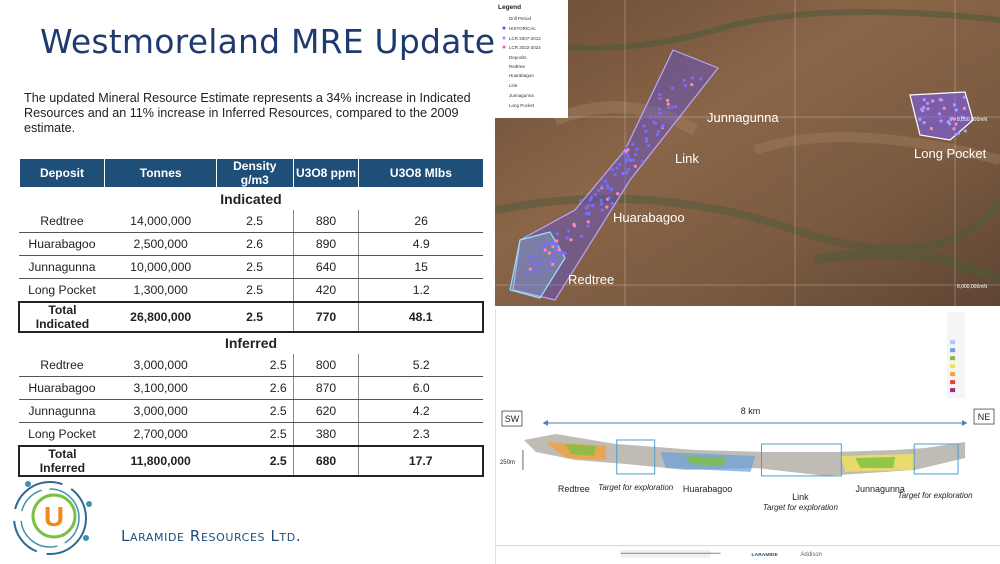 Image resolution: width=1000 pixels, height=564 pixels. Describe the element at coordinates (509, 7) in the screenshot. I see `legend-title: Legend` at that location.